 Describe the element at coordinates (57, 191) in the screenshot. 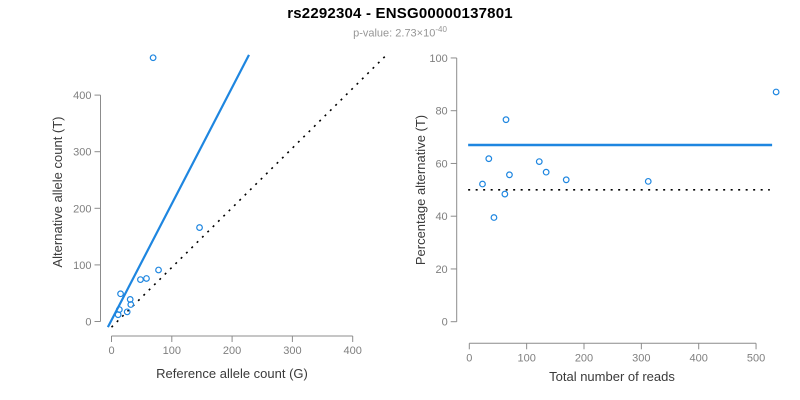

I see `y-axis-title: Alternative allele count (T)` at that location.